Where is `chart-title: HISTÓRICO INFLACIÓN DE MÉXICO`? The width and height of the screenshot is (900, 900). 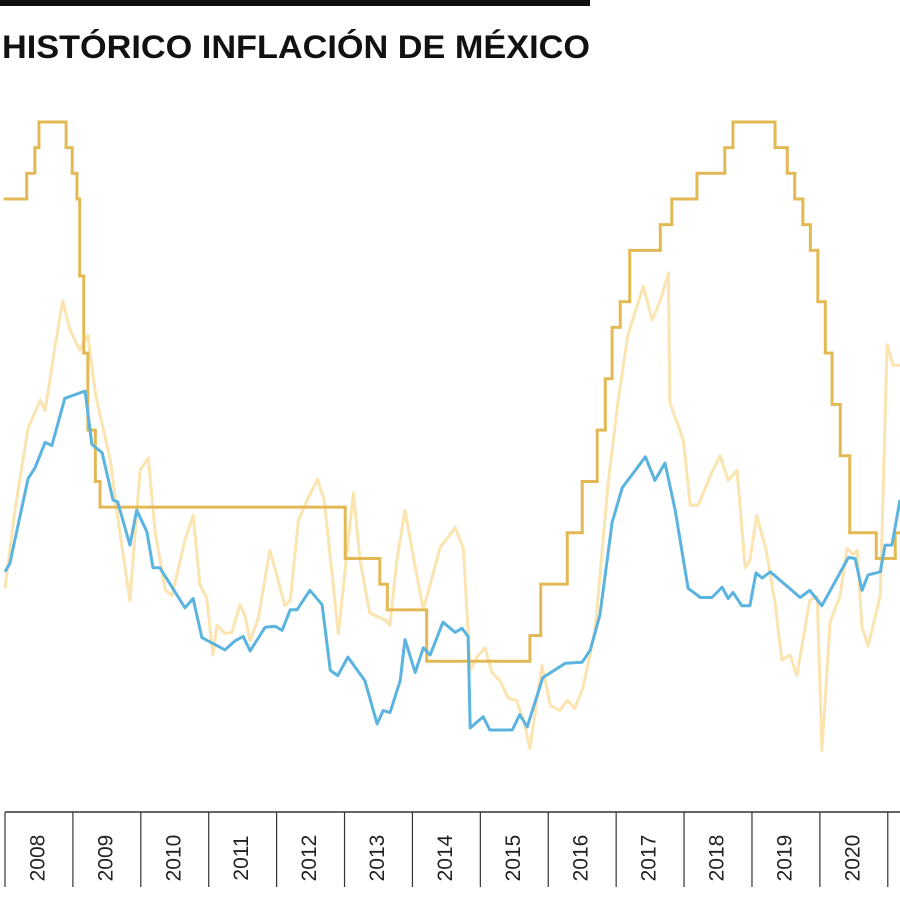
chart-title: HISTÓRICO INFLACIÓN DE MÉXICO is located at coordinates (296, 47).